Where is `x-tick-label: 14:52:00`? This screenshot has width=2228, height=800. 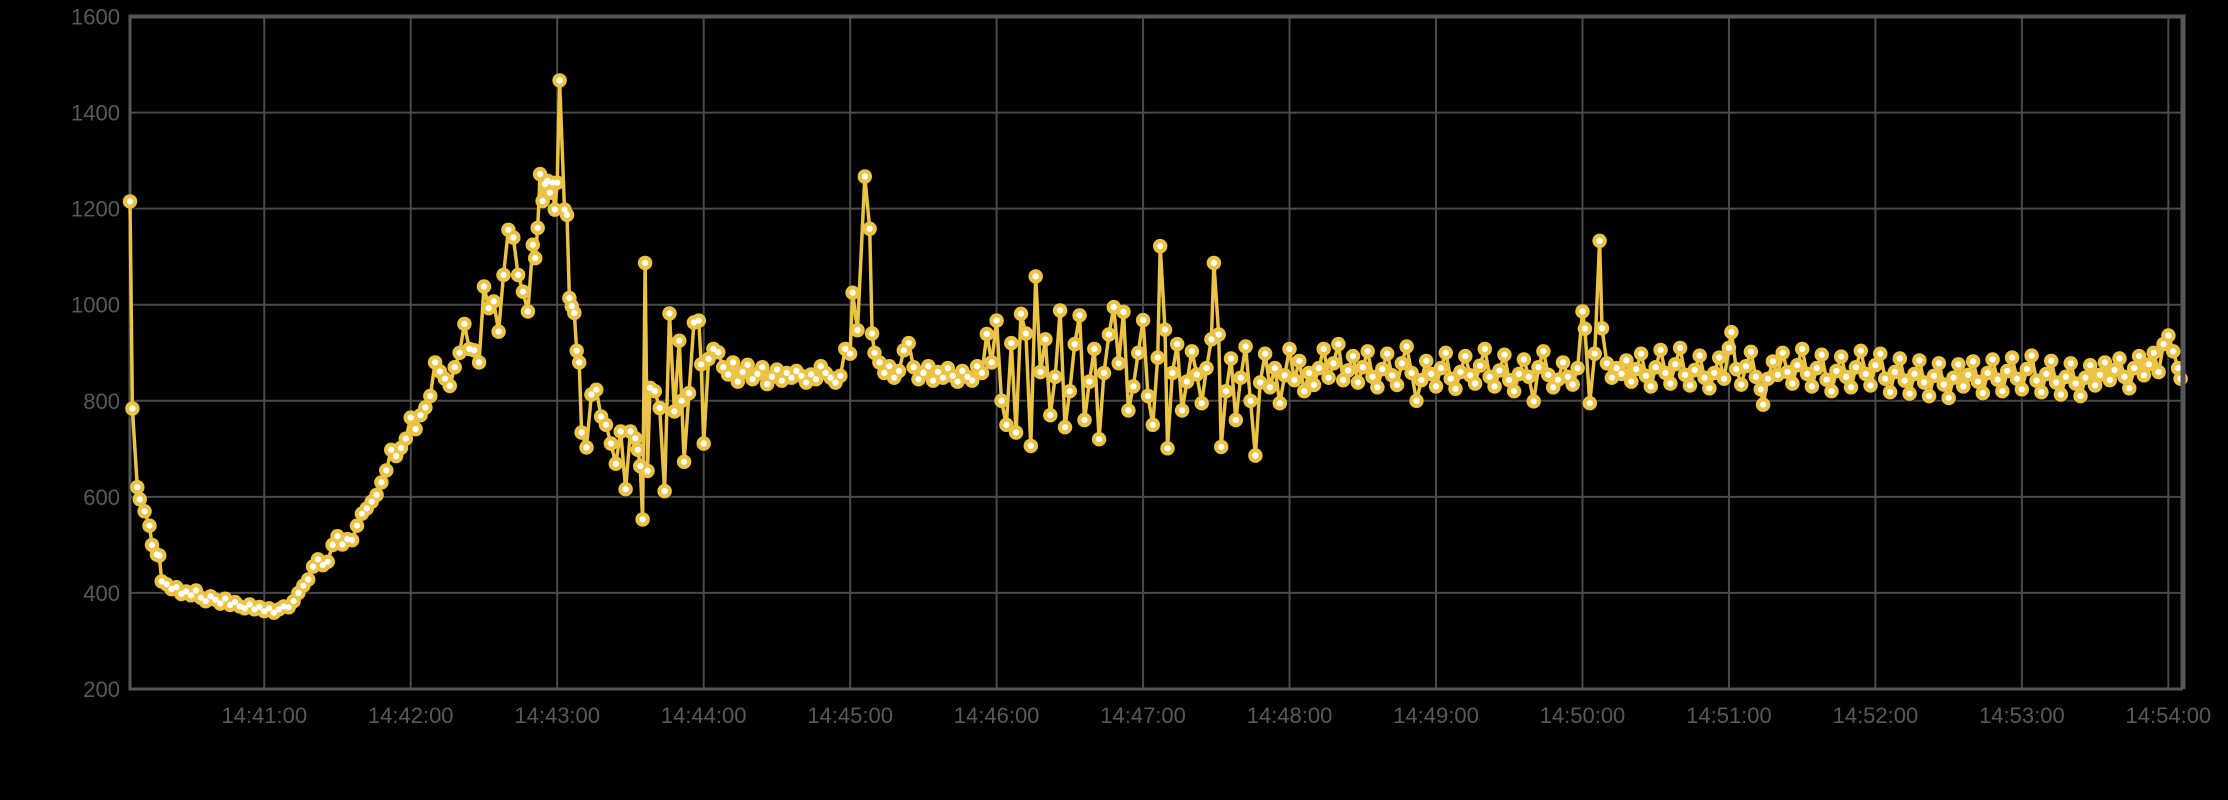
x-tick-label: 14:52:00 is located at coordinates (1876, 715).